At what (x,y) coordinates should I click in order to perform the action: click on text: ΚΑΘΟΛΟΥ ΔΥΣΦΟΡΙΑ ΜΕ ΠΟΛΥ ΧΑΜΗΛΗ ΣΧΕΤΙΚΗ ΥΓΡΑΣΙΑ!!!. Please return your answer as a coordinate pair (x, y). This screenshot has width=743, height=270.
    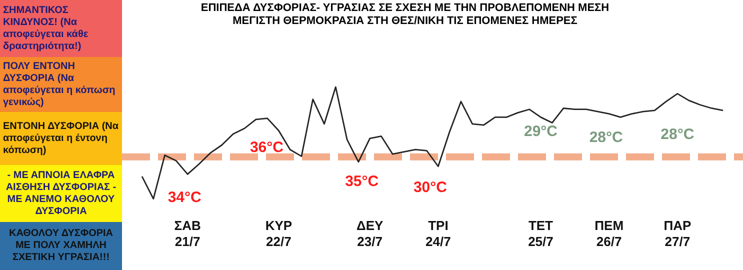
    Looking at the image, I should click on (61, 246).